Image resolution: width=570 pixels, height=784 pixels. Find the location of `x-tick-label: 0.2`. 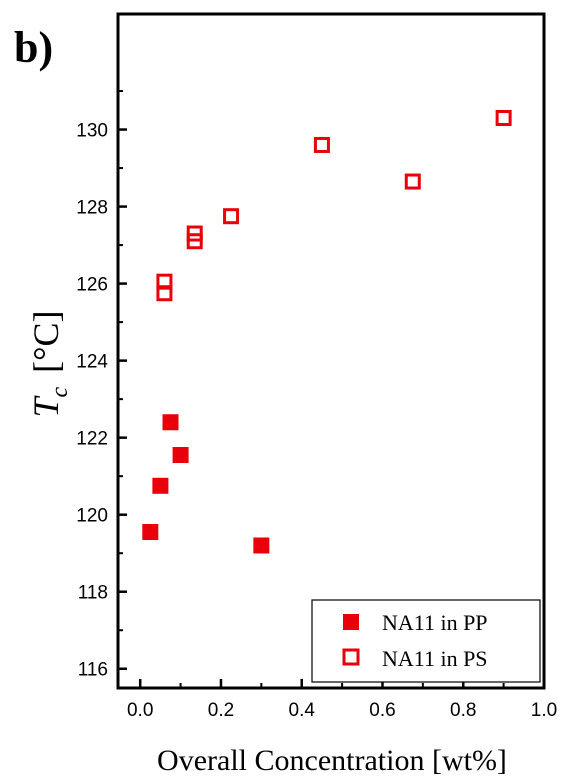

x-tick-label: 0.2 is located at coordinates (221, 710).